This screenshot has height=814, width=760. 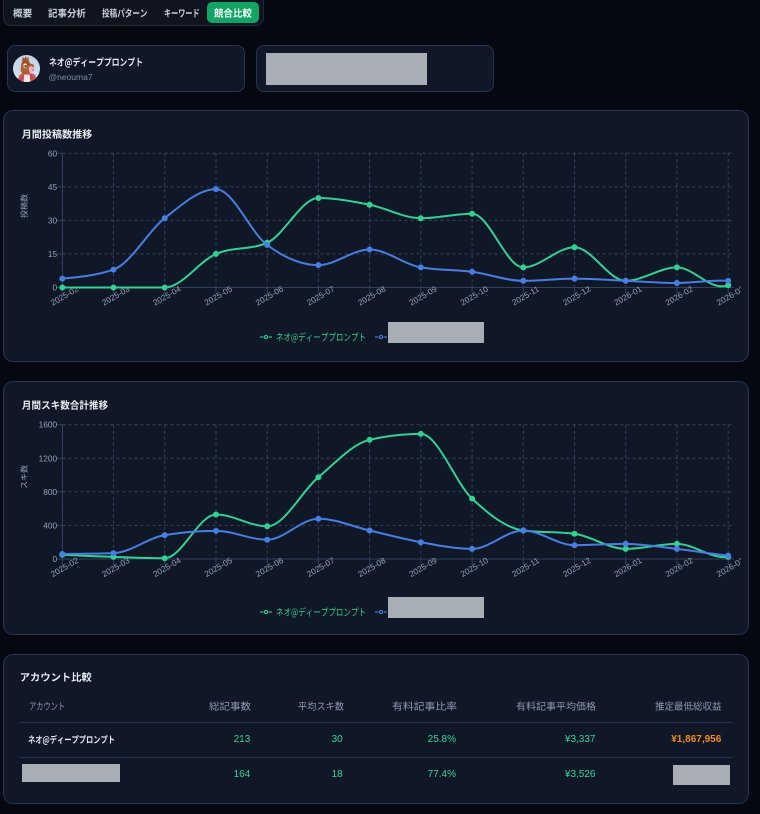 What do you see at coordinates (48, 458) in the screenshot?
I see `svg-text: 1200` at bounding box center [48, 458].